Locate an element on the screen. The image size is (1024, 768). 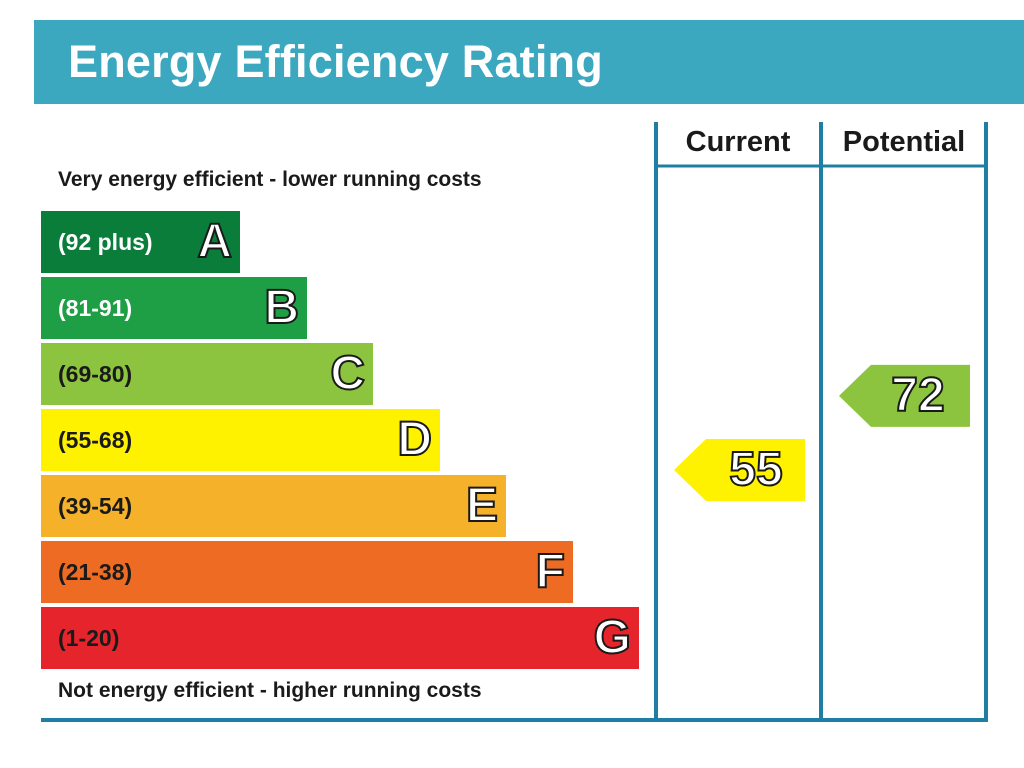
chart-title: Energy Efficiency Rating is located at coordinates (335, 61).